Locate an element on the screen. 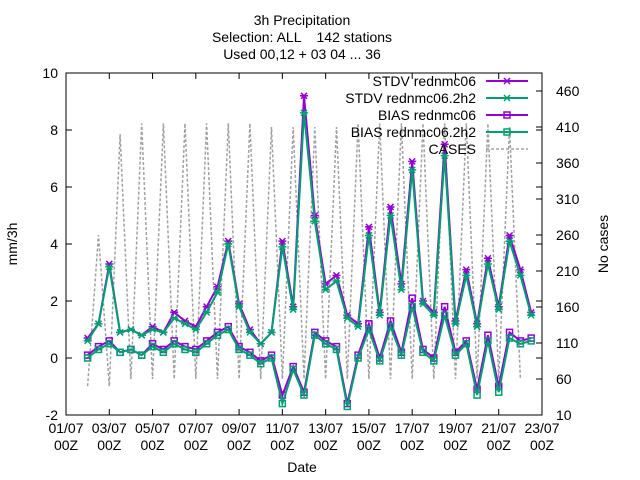 Image resolution: width=640 pixels, height=480 pixels. y-tick-label: 6 is located at coordinates (54, 187).